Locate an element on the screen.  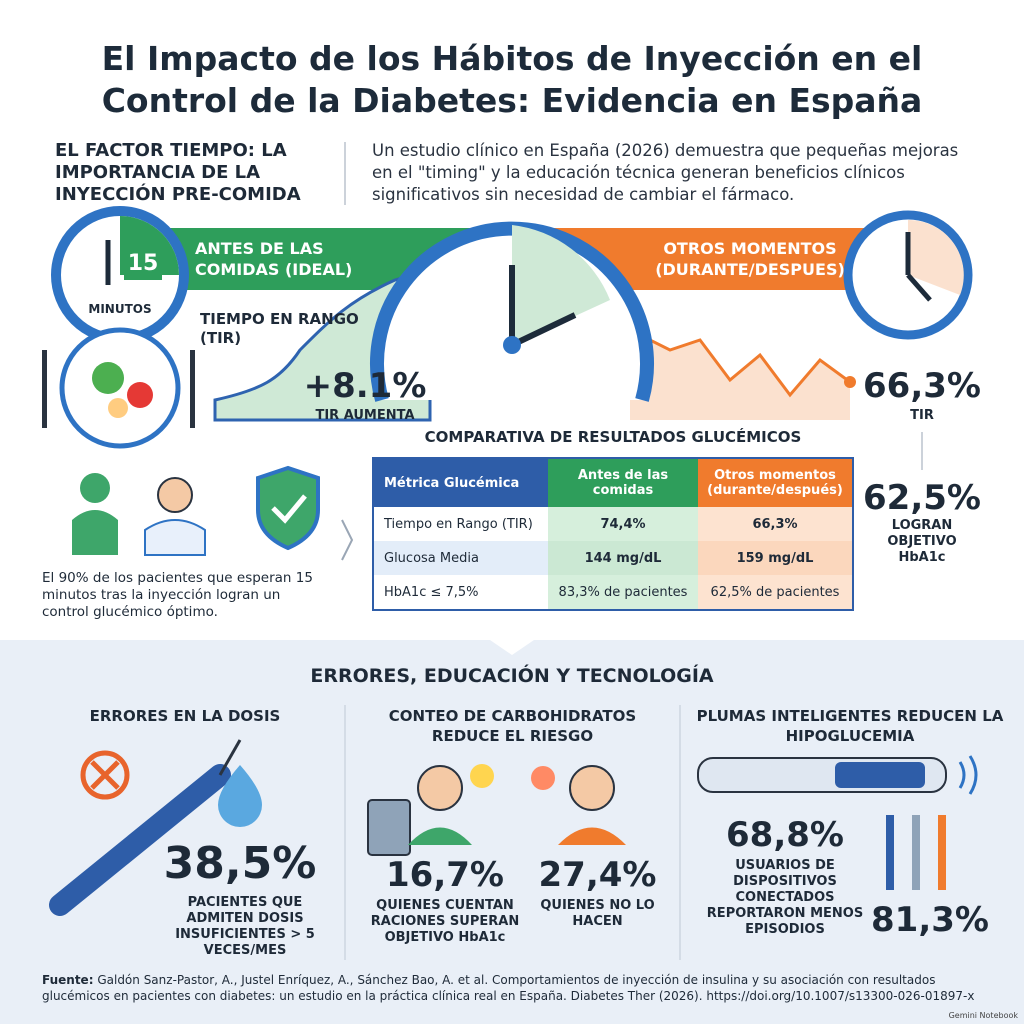
stat: 81,3% is located at coordinates (930, 920).